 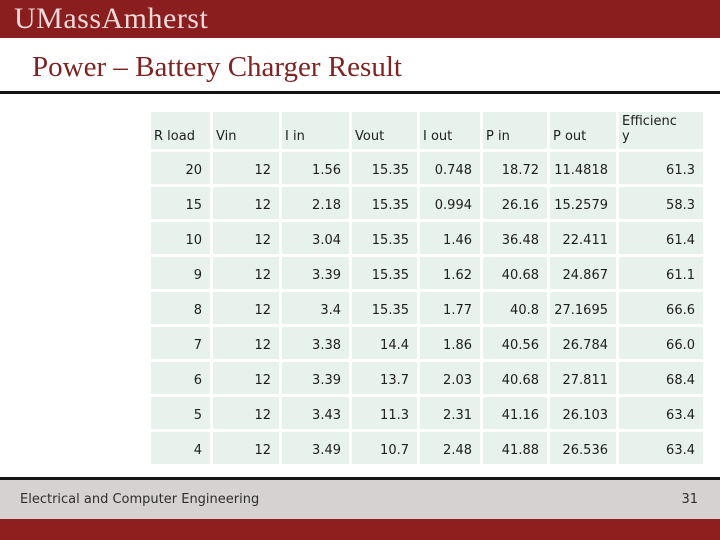 I want to click on table-cell: 2.18, so click(x=315, y=203).